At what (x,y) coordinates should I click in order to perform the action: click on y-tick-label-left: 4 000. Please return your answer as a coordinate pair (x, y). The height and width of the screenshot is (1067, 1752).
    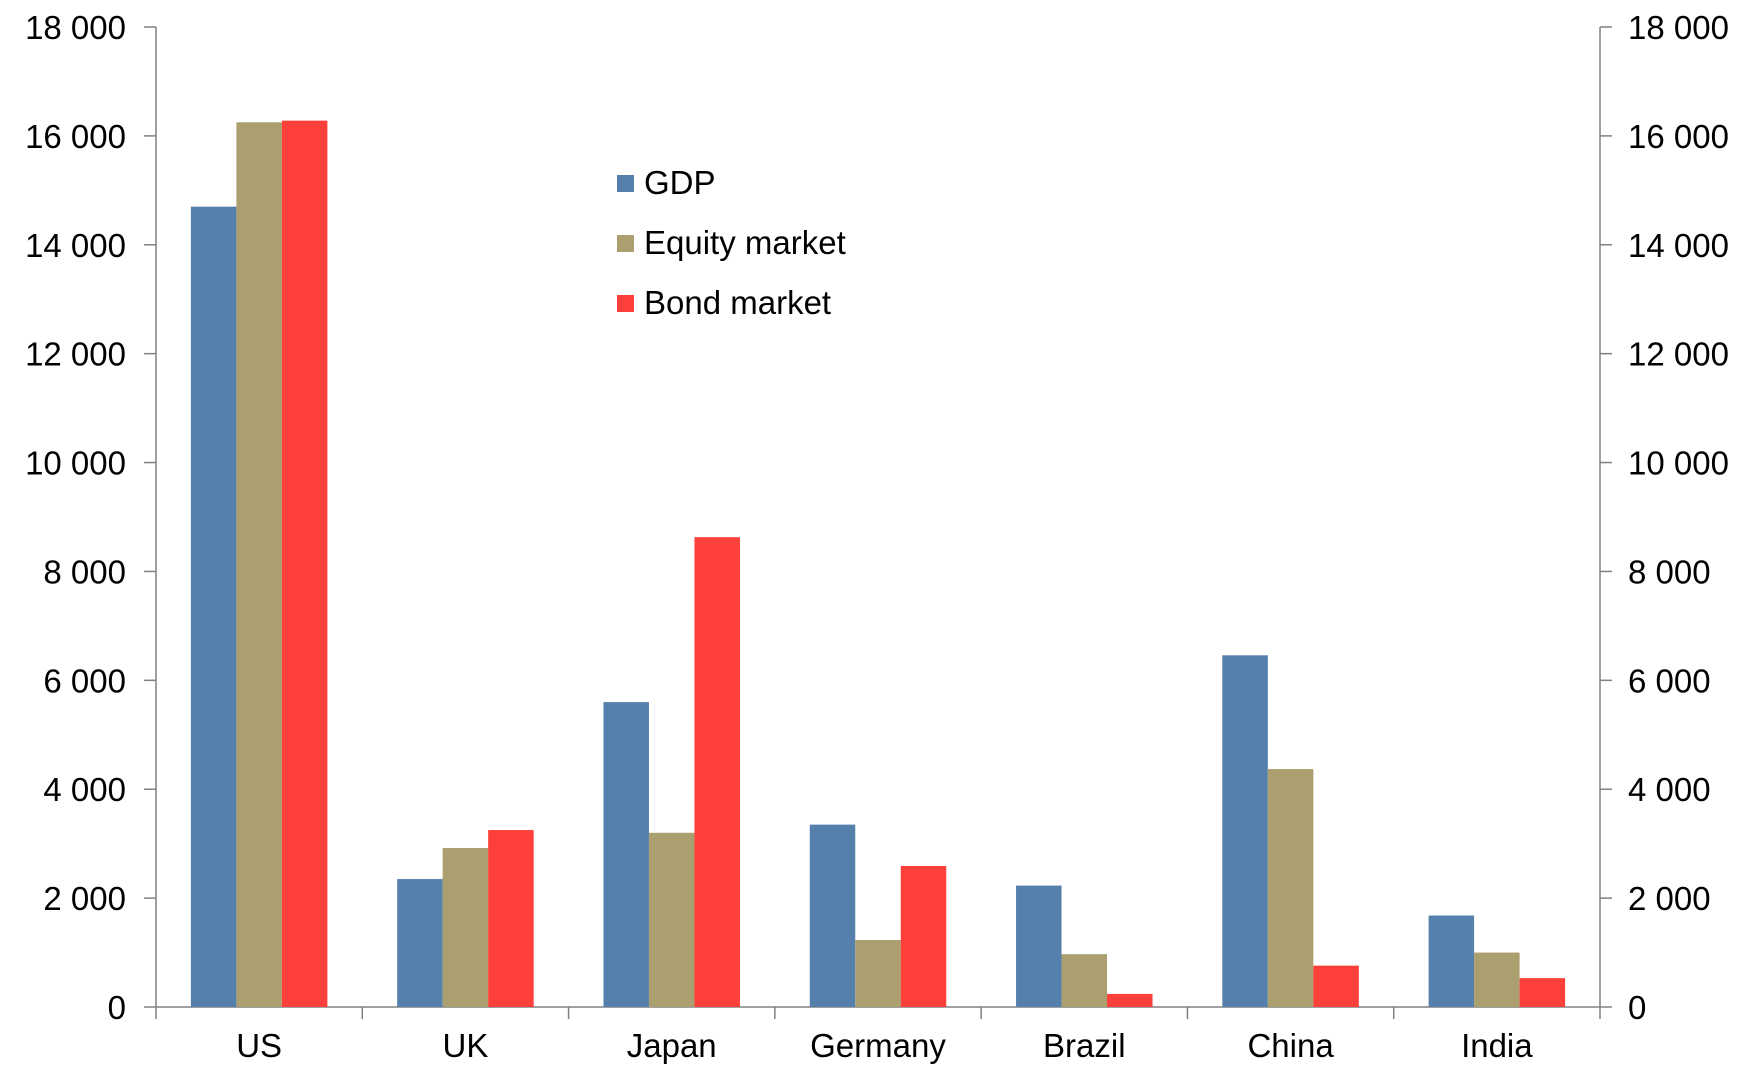
    Looking at the image, I should click on (84, 789).